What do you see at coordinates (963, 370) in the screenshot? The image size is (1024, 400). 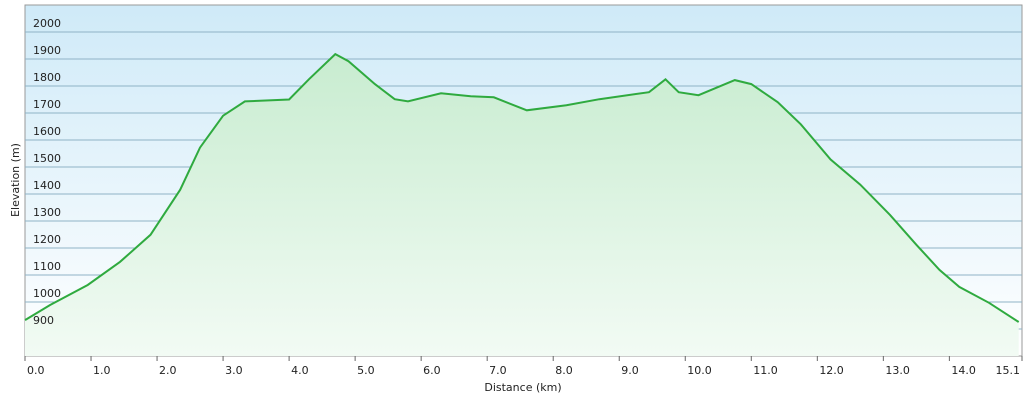 I see `x-tick-label: 14.0` at bounding box center [963, 370].